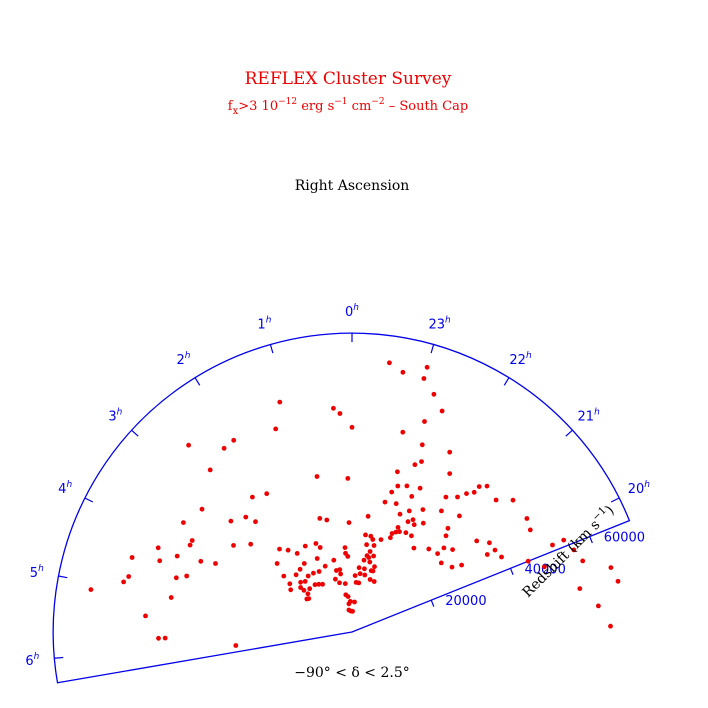  What do you see at coordinates (439, 323) in the screenshot?
I see `ra-tick-label-23: 23h` at bounding box center [439, 323].